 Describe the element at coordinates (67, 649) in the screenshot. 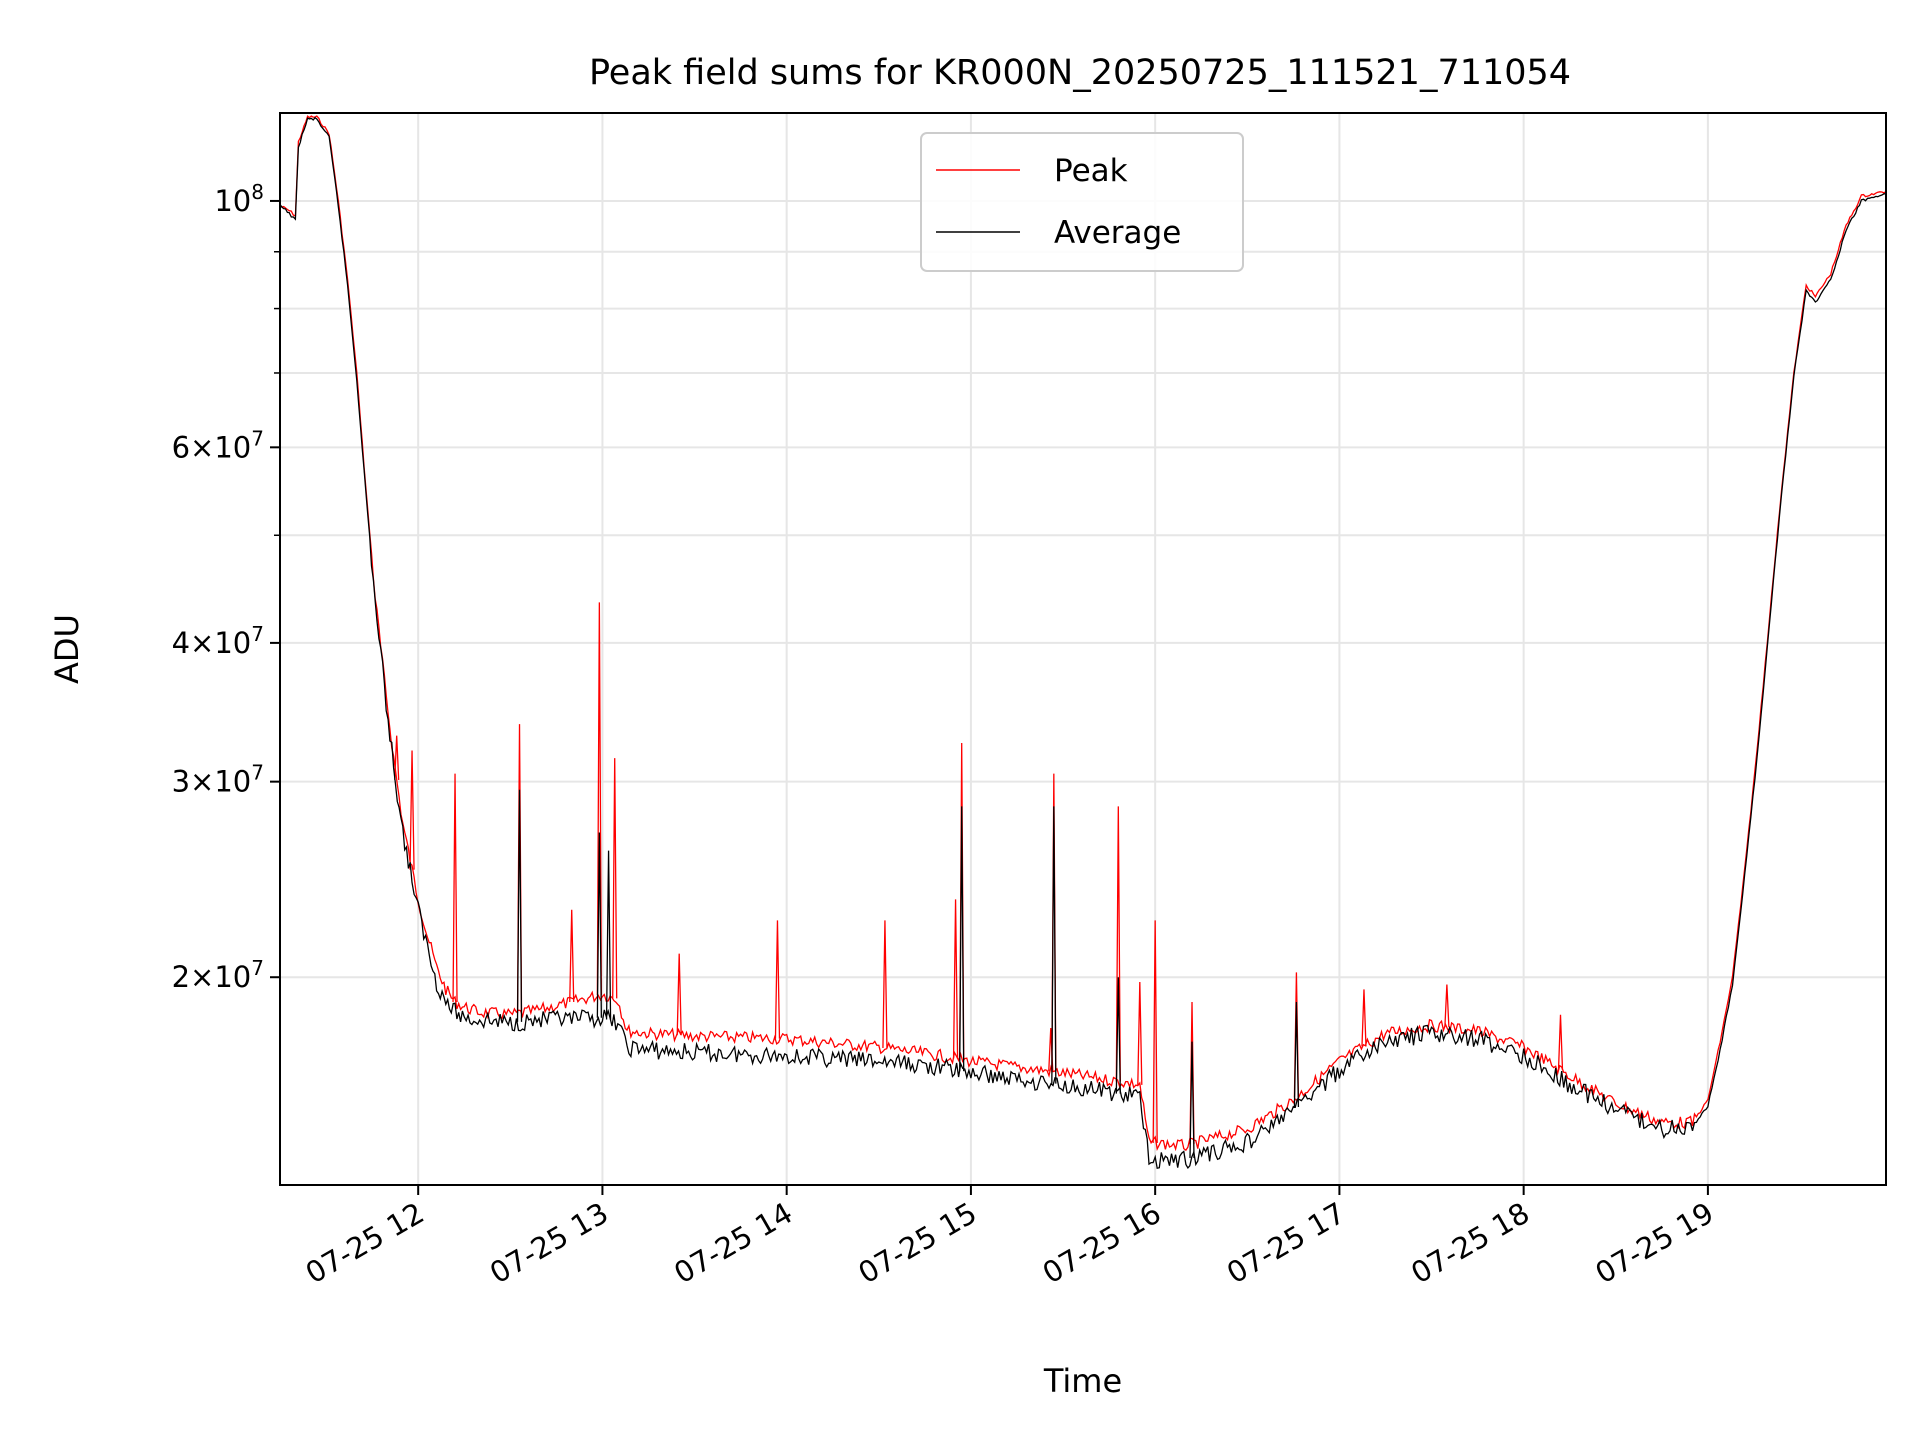

I see `y-axis-label: ADU` at that location.